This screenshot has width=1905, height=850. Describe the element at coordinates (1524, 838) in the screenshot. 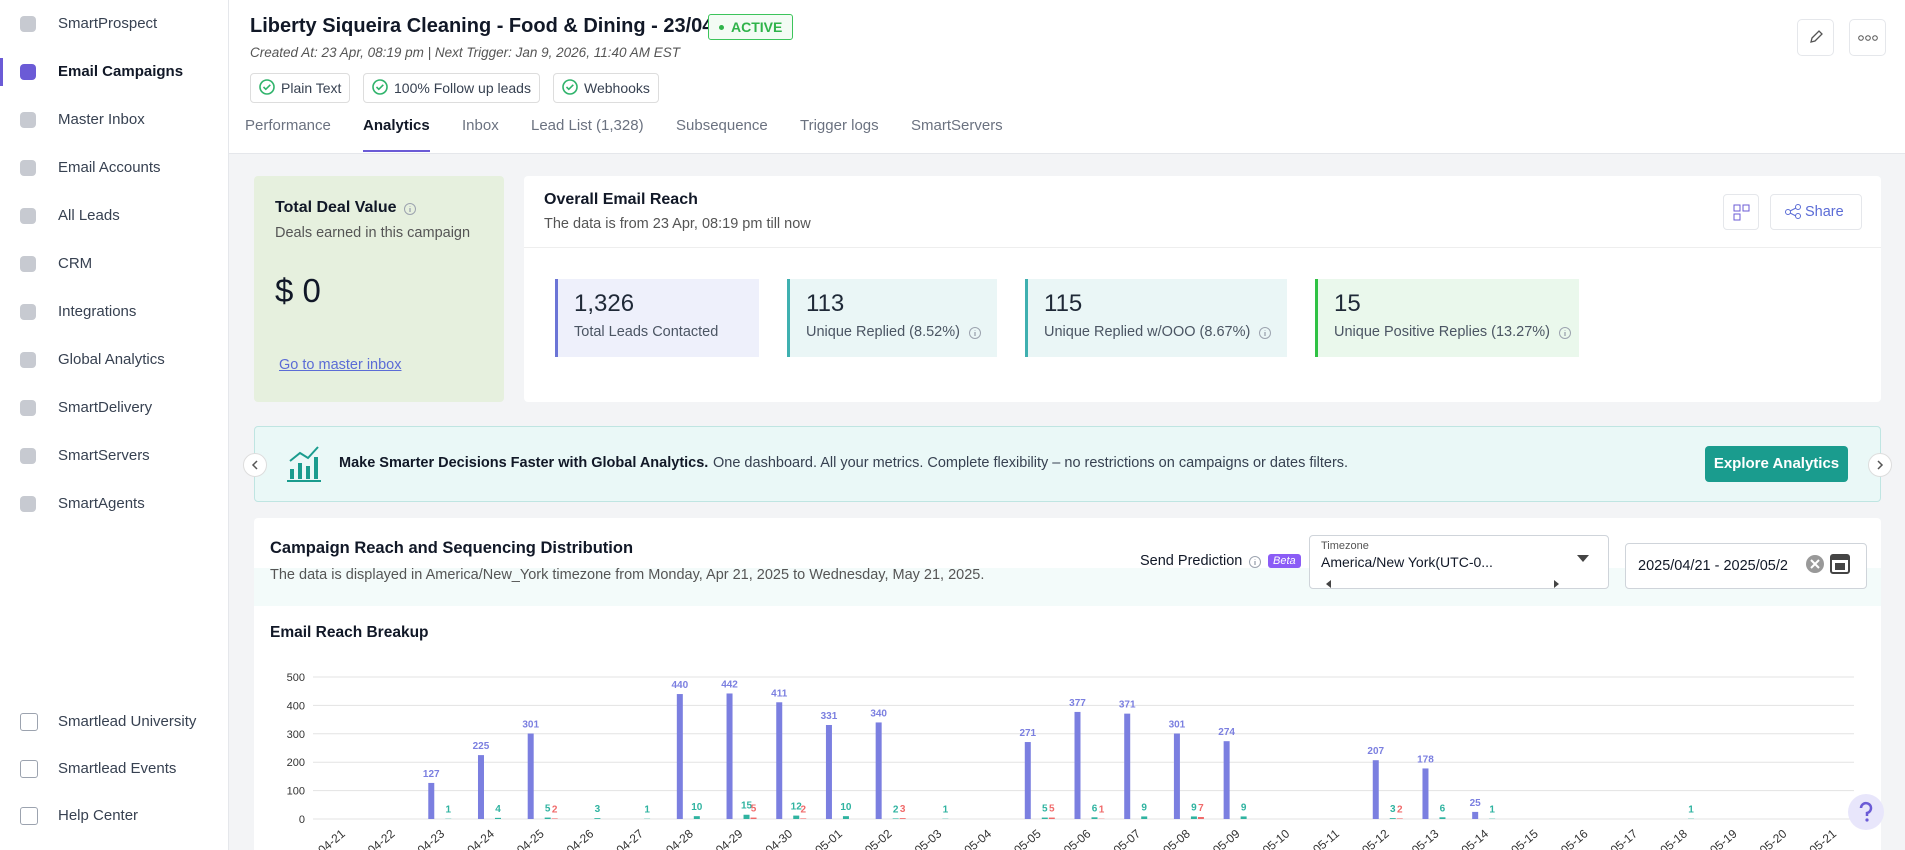

I see `x-tick-label: 05-15` at that location.